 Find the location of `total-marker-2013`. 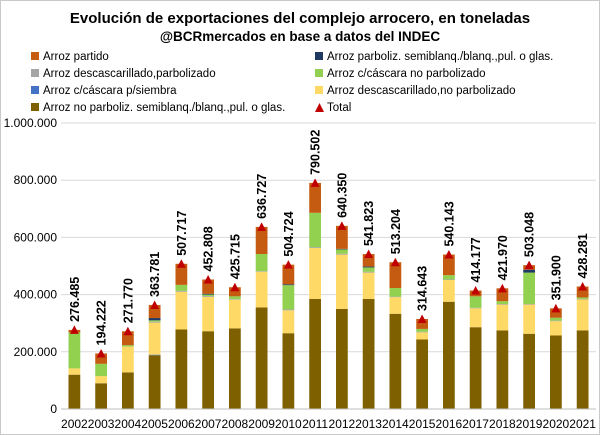

total-marker-2013 is located at coordinates (369, 254).